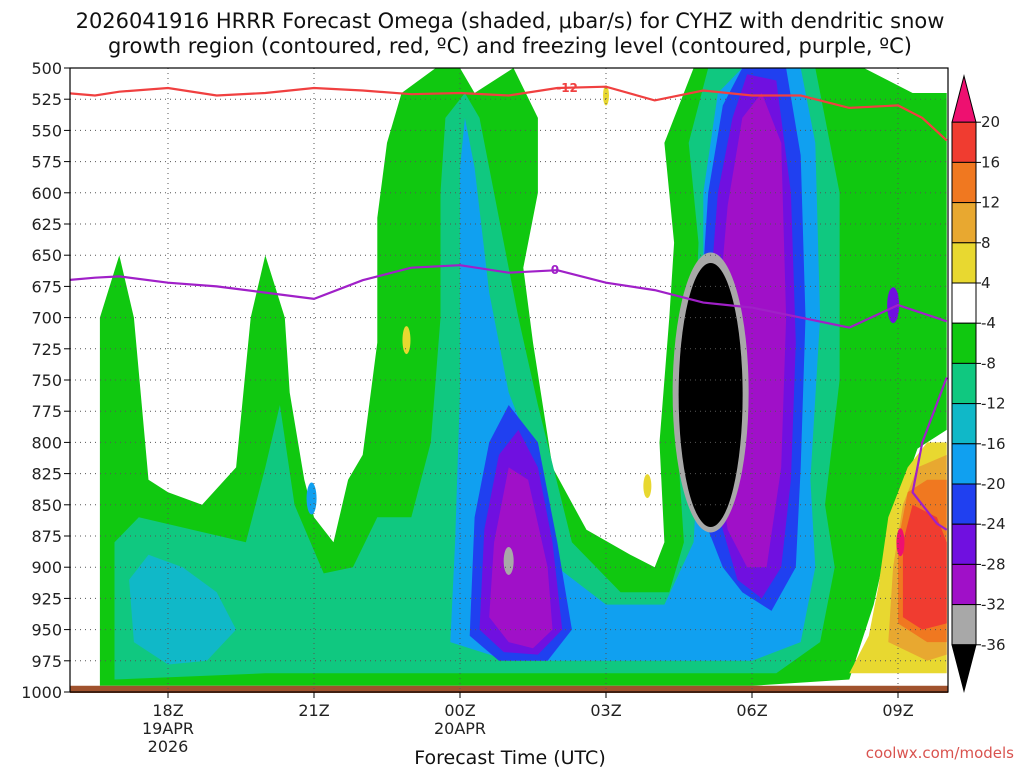  I want to click on y-tick-label-950: 950, so click(46, 630).